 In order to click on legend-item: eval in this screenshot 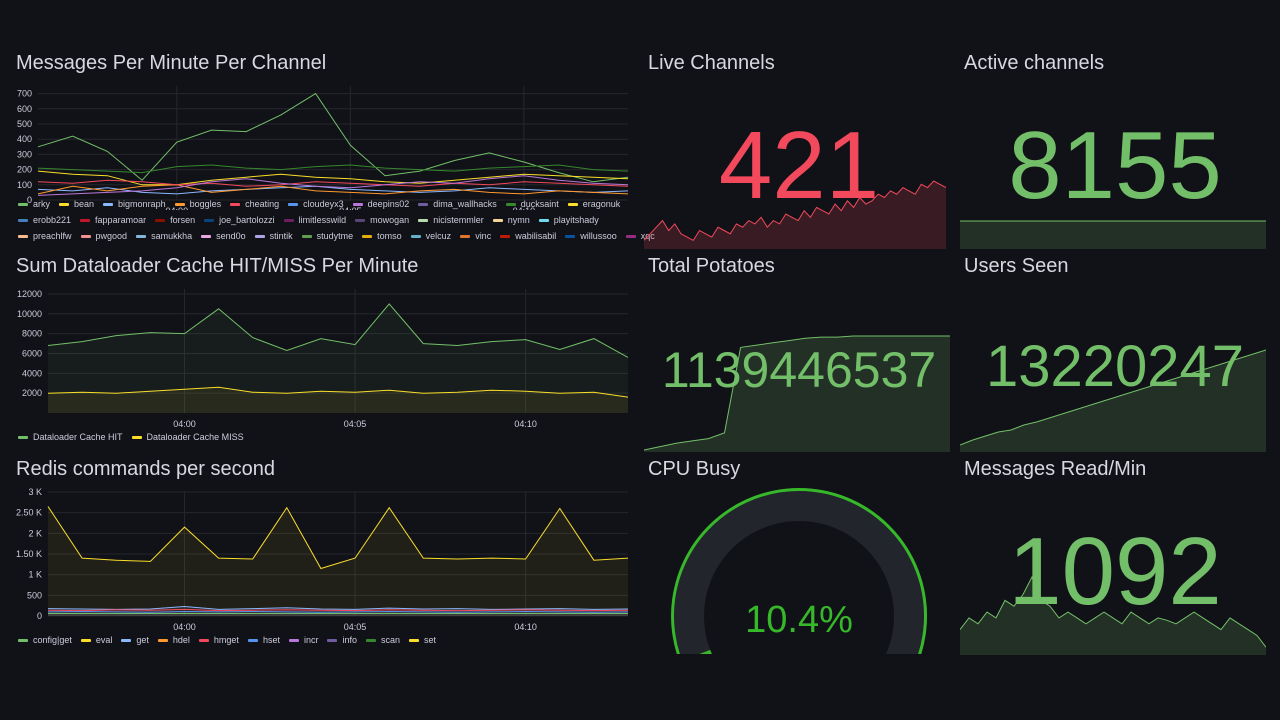, I will do `click(96, 640)`.